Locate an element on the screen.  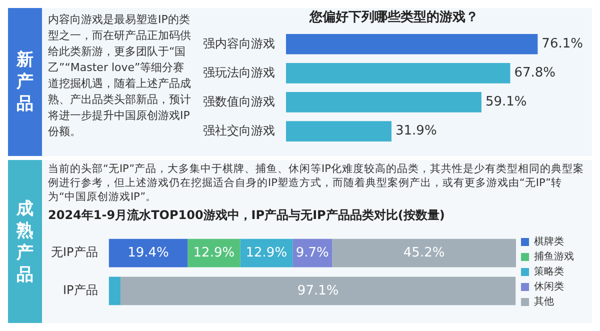
legend-label: 策略类 is located at coordinates (549, 272).